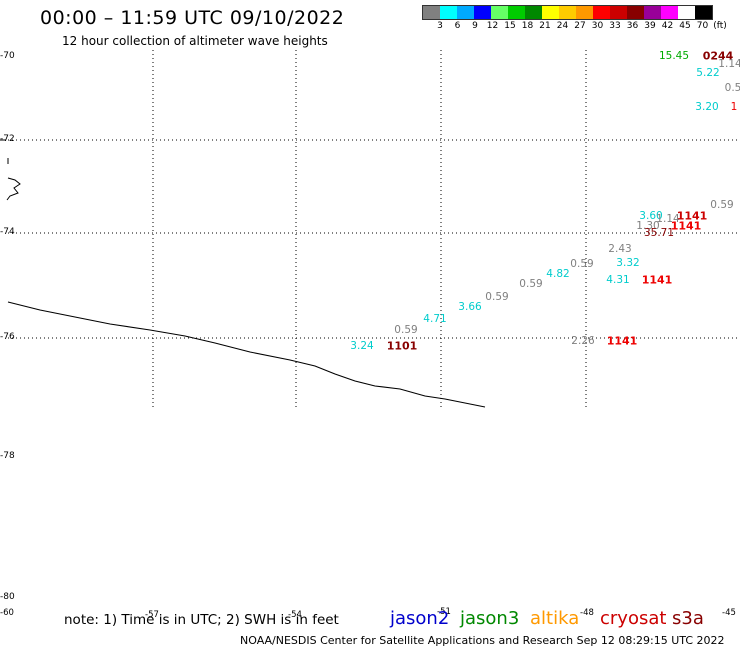 The height and width of the screenshot is (650, 740). What do you see at coordinates (708, 73) in the screenshot?
I see `observation-label: 5.22` at bounding box center [708, 73].